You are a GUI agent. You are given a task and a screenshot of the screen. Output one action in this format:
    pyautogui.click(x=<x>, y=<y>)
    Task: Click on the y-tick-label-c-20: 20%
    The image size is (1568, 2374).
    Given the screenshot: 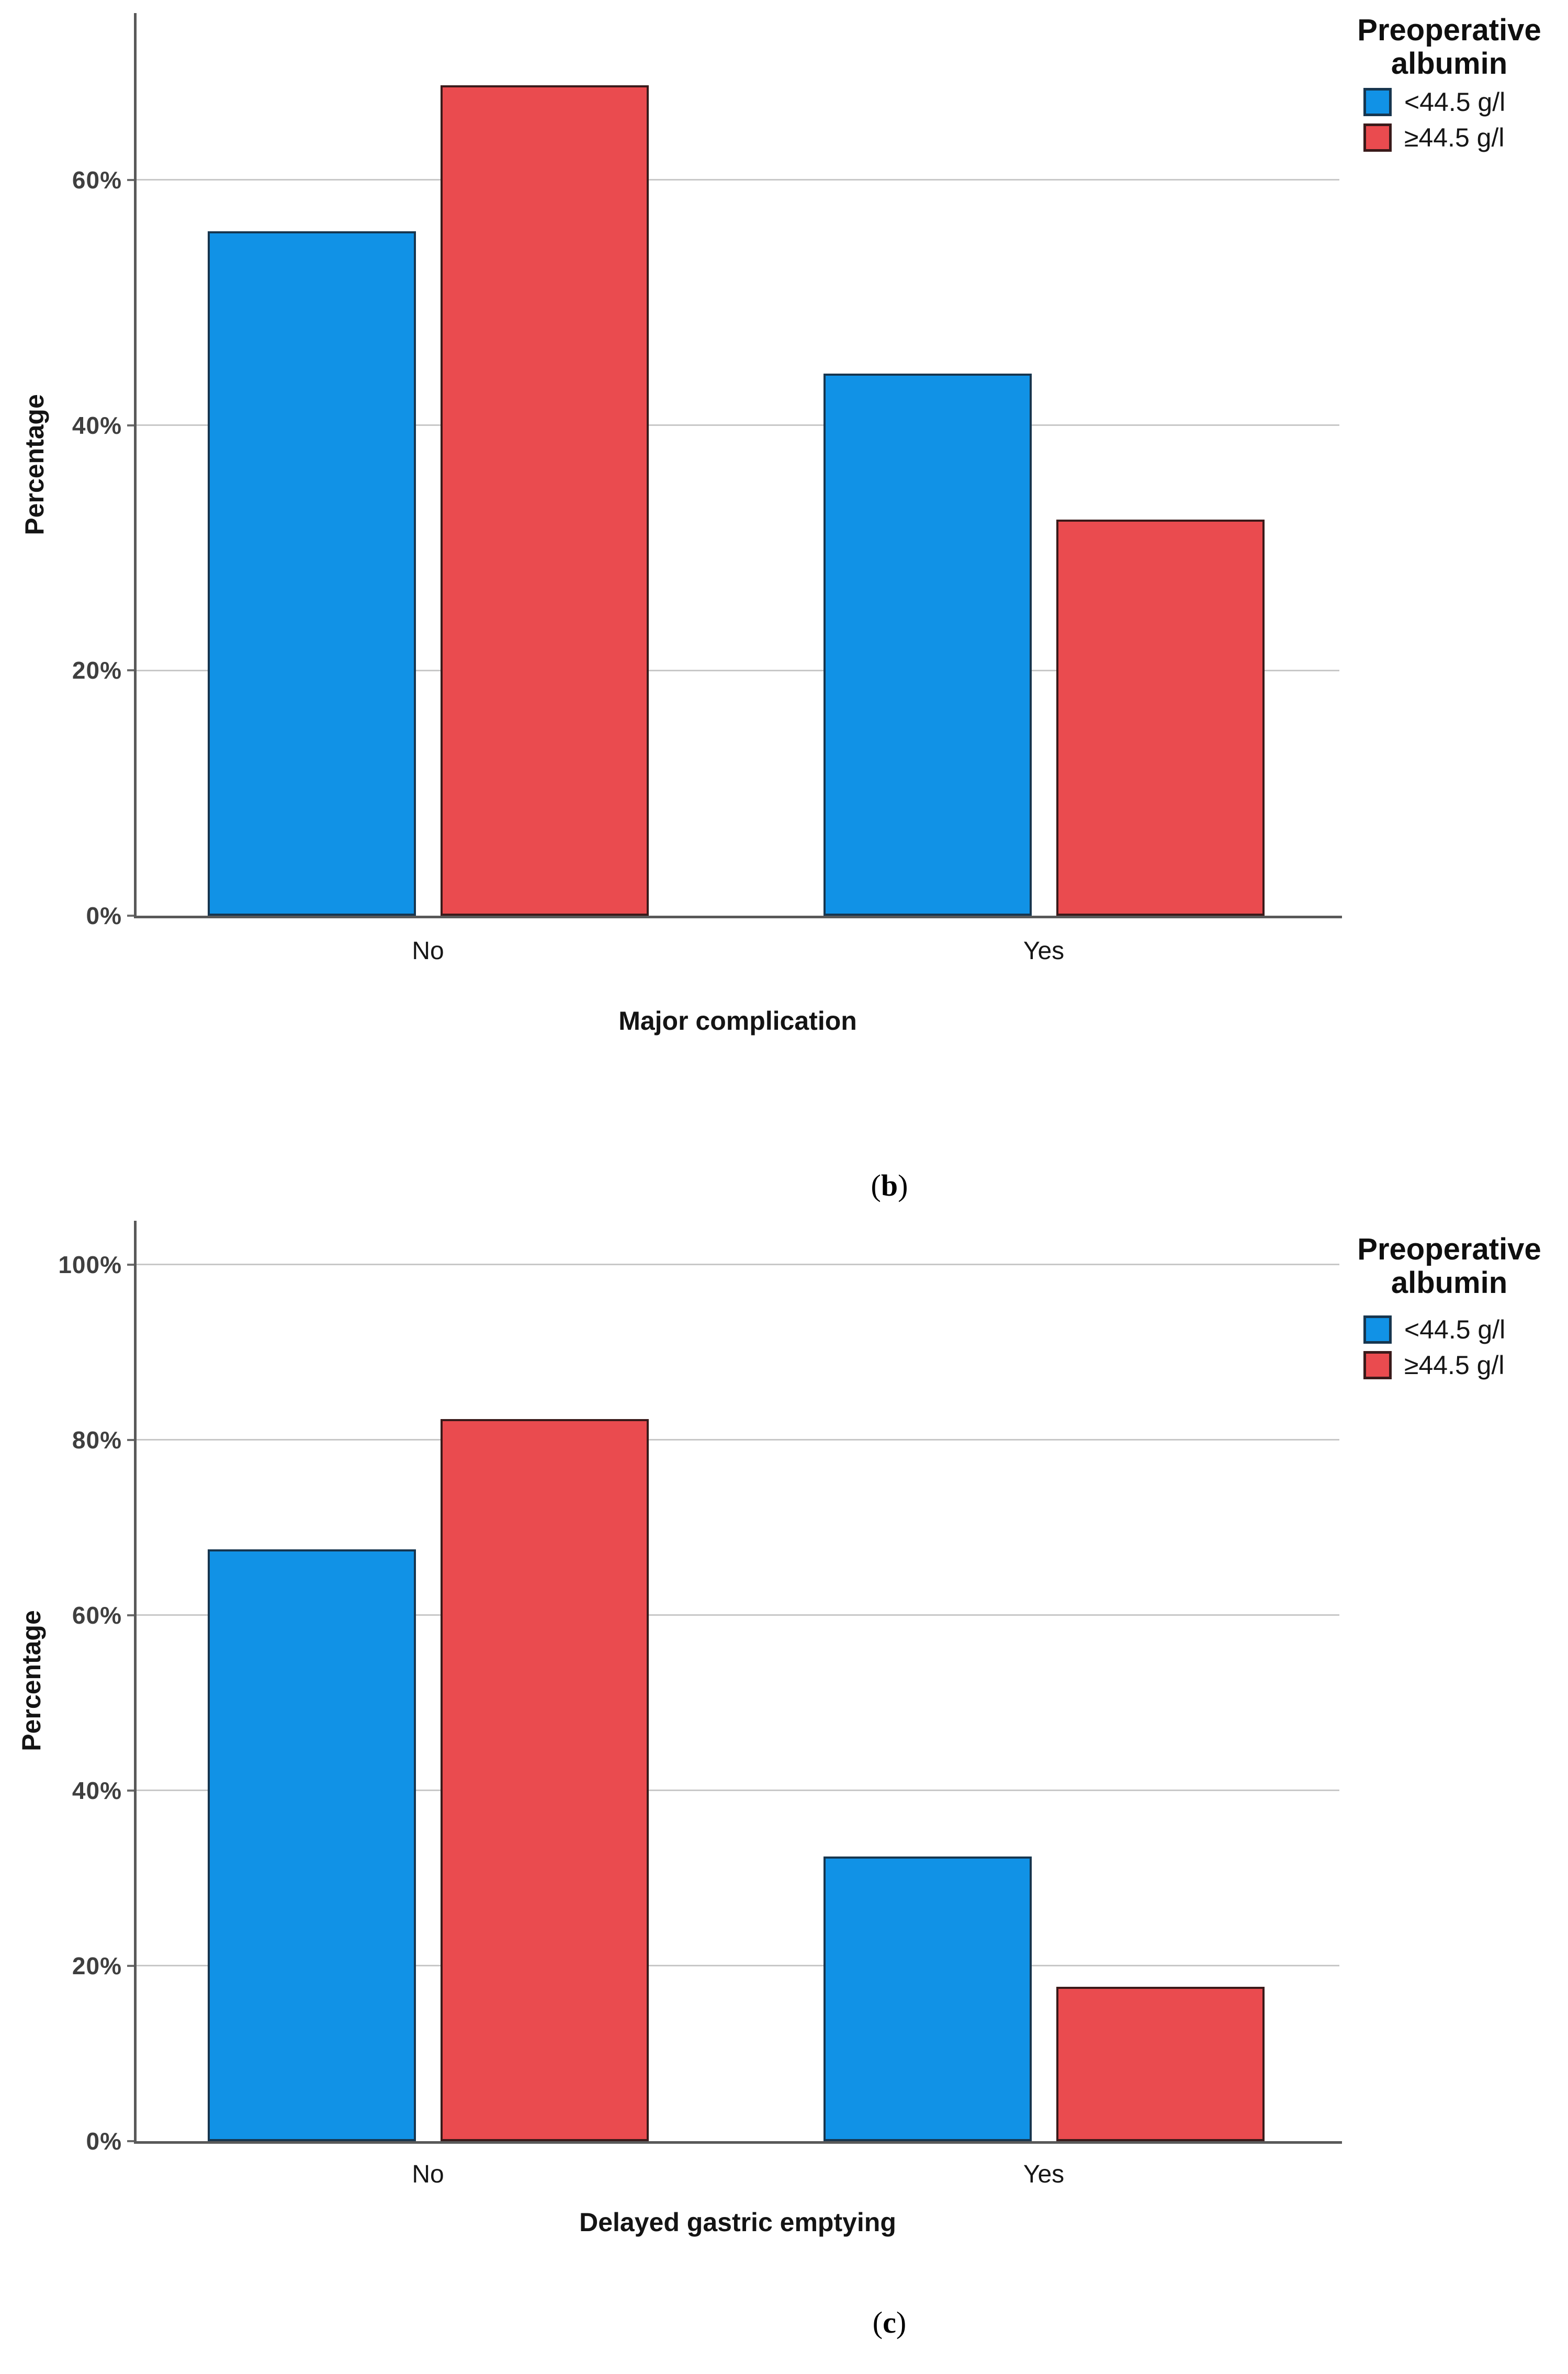 What is the action you would take?
    pyautogui.click(x=97, y=1965)
    